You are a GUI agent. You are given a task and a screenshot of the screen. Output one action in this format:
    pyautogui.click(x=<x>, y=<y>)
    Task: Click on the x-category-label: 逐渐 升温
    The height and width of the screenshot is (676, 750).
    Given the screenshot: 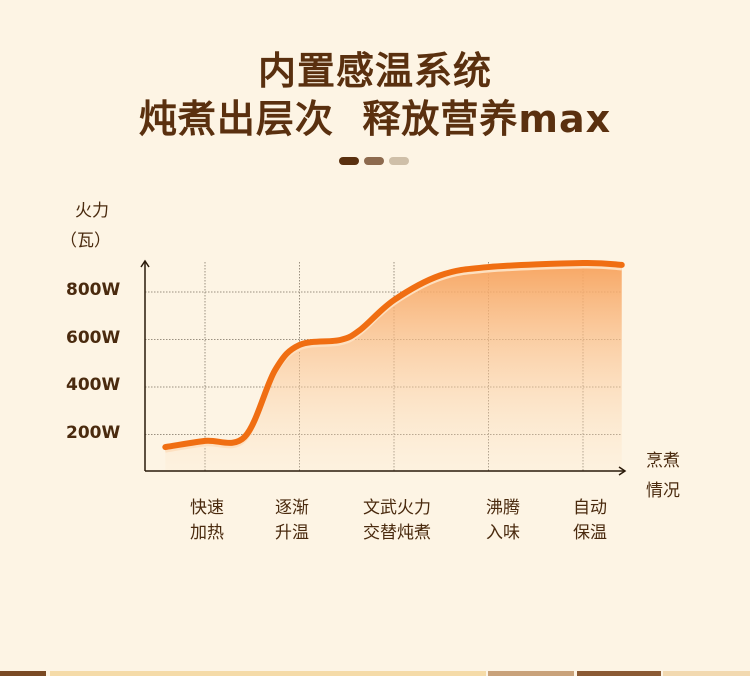 What is the action you would take?
    pyautogui.click(x=292, y=521)
    